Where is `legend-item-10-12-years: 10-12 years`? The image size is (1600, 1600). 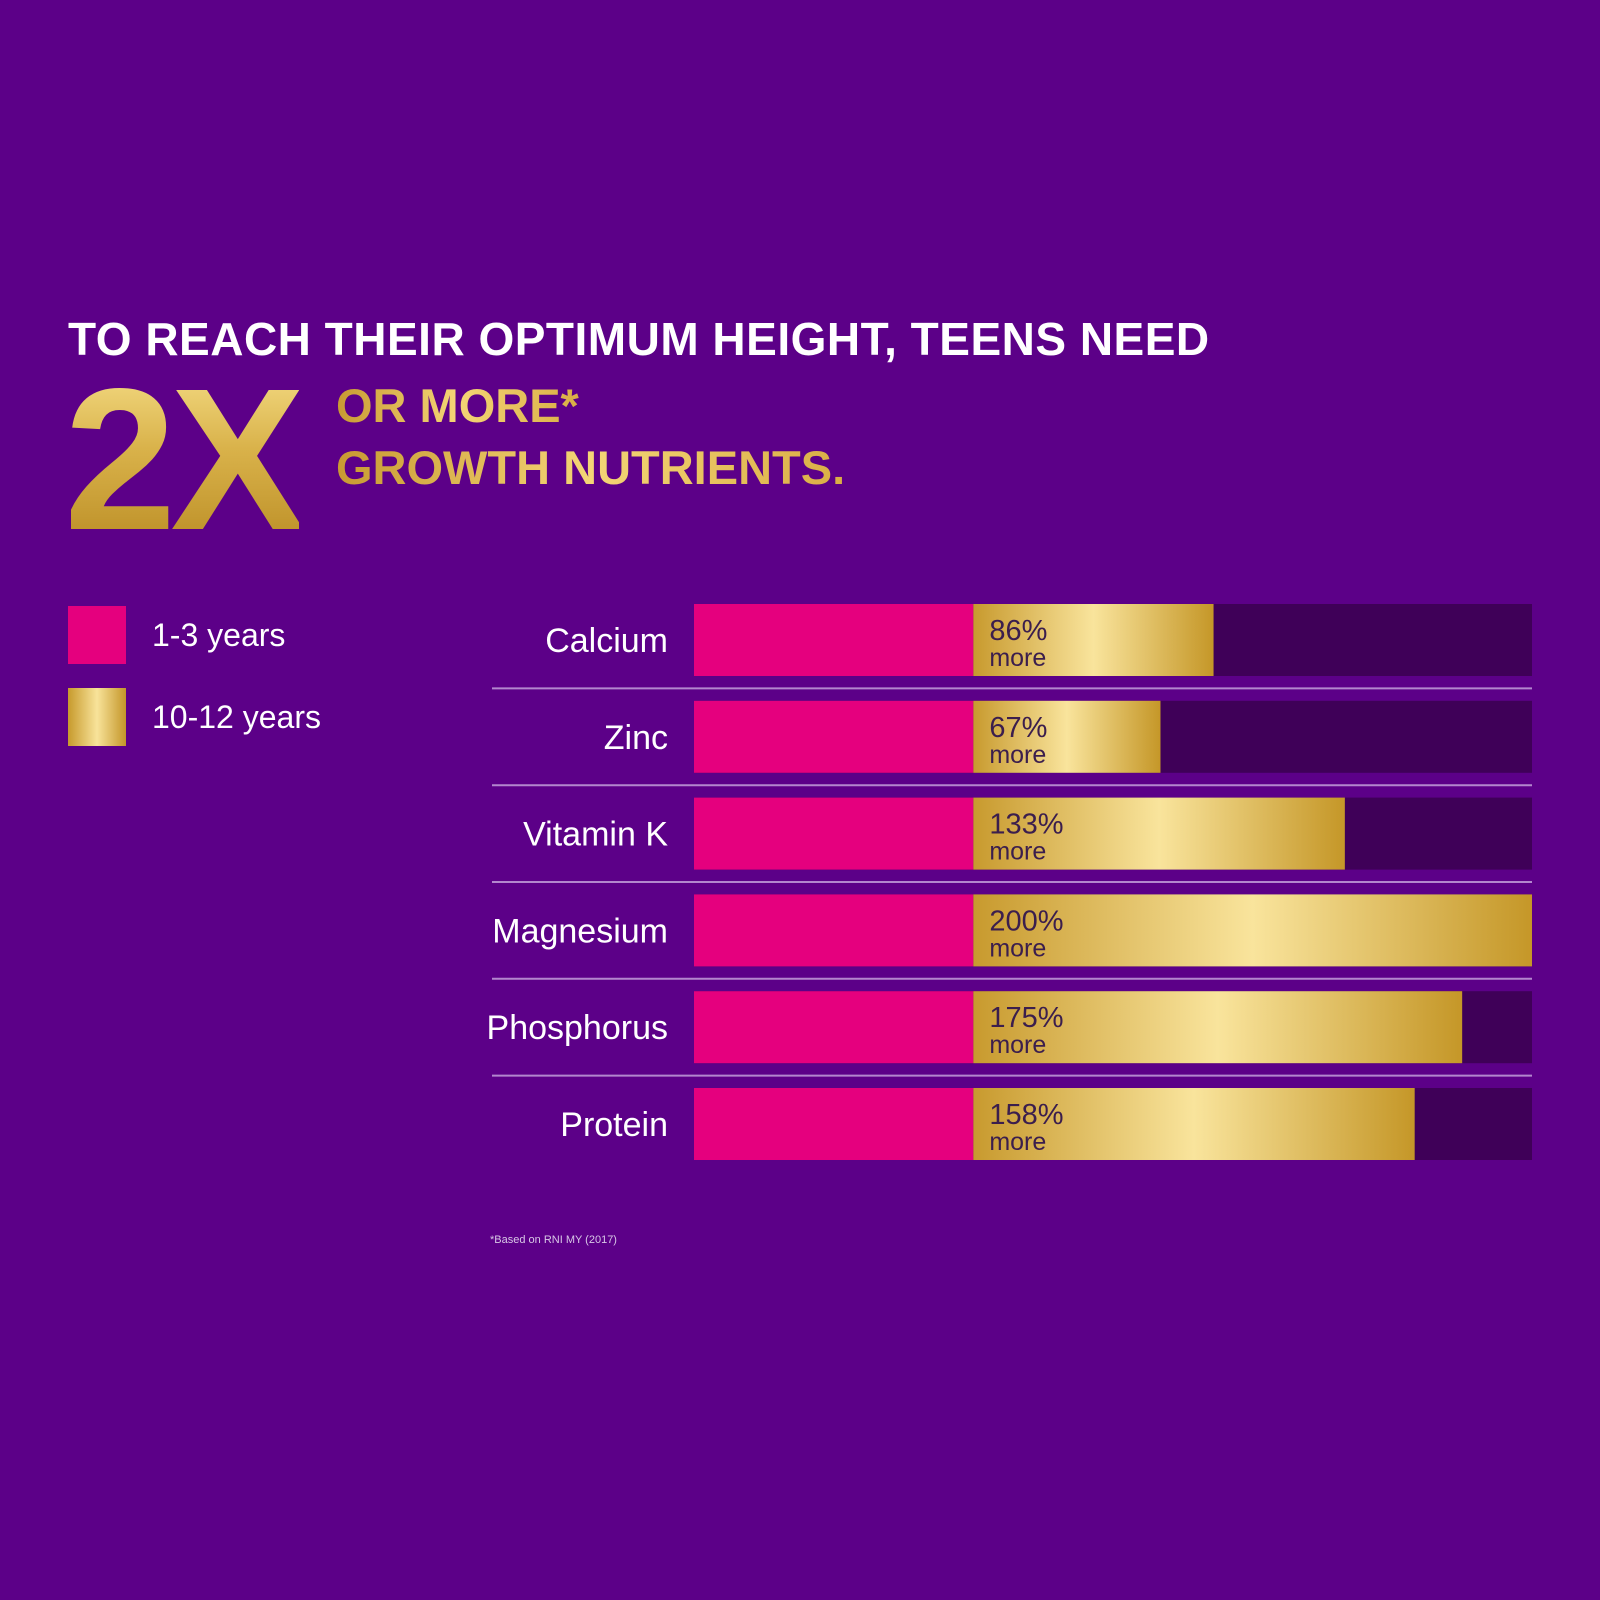
legend-item-10-12-years: 10-12 years is located at coordinates (194, 717).